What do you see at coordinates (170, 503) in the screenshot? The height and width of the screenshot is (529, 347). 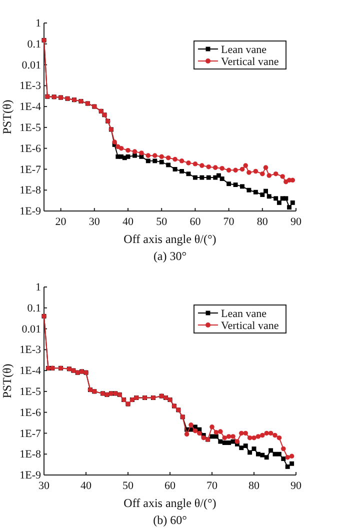 I see `x-axis-title: Off axis angle θ/(°)` at bounding box center [170, 503].